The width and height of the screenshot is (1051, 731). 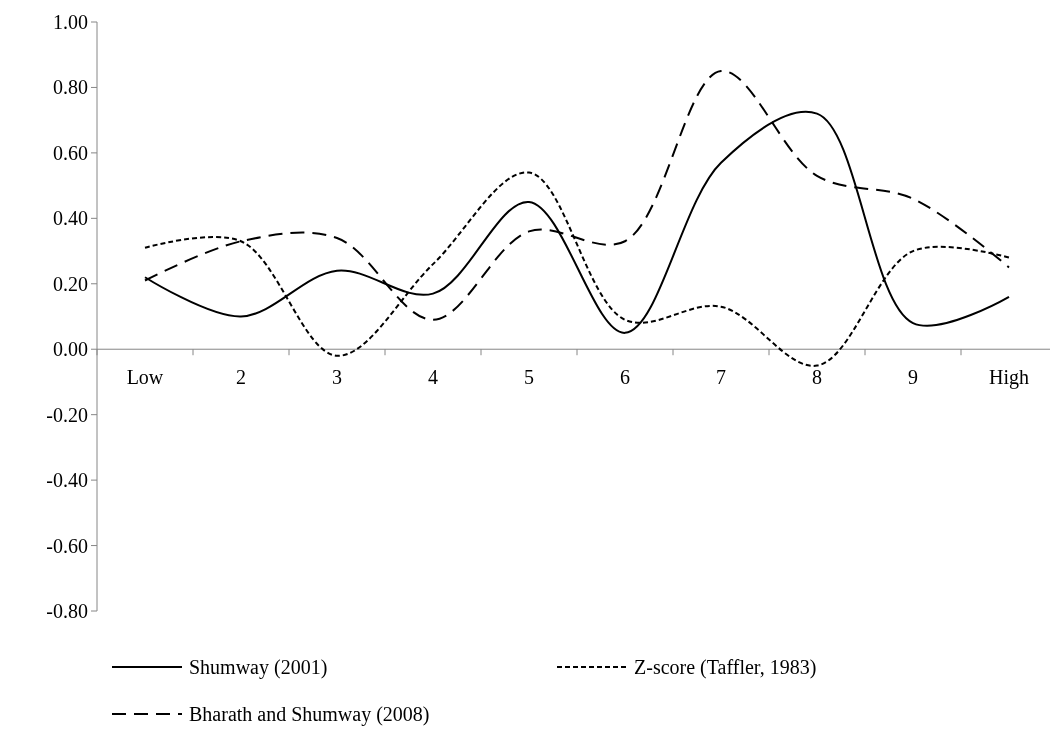 I want to click on x-tick-label: 9, so click(x=913, y=377).